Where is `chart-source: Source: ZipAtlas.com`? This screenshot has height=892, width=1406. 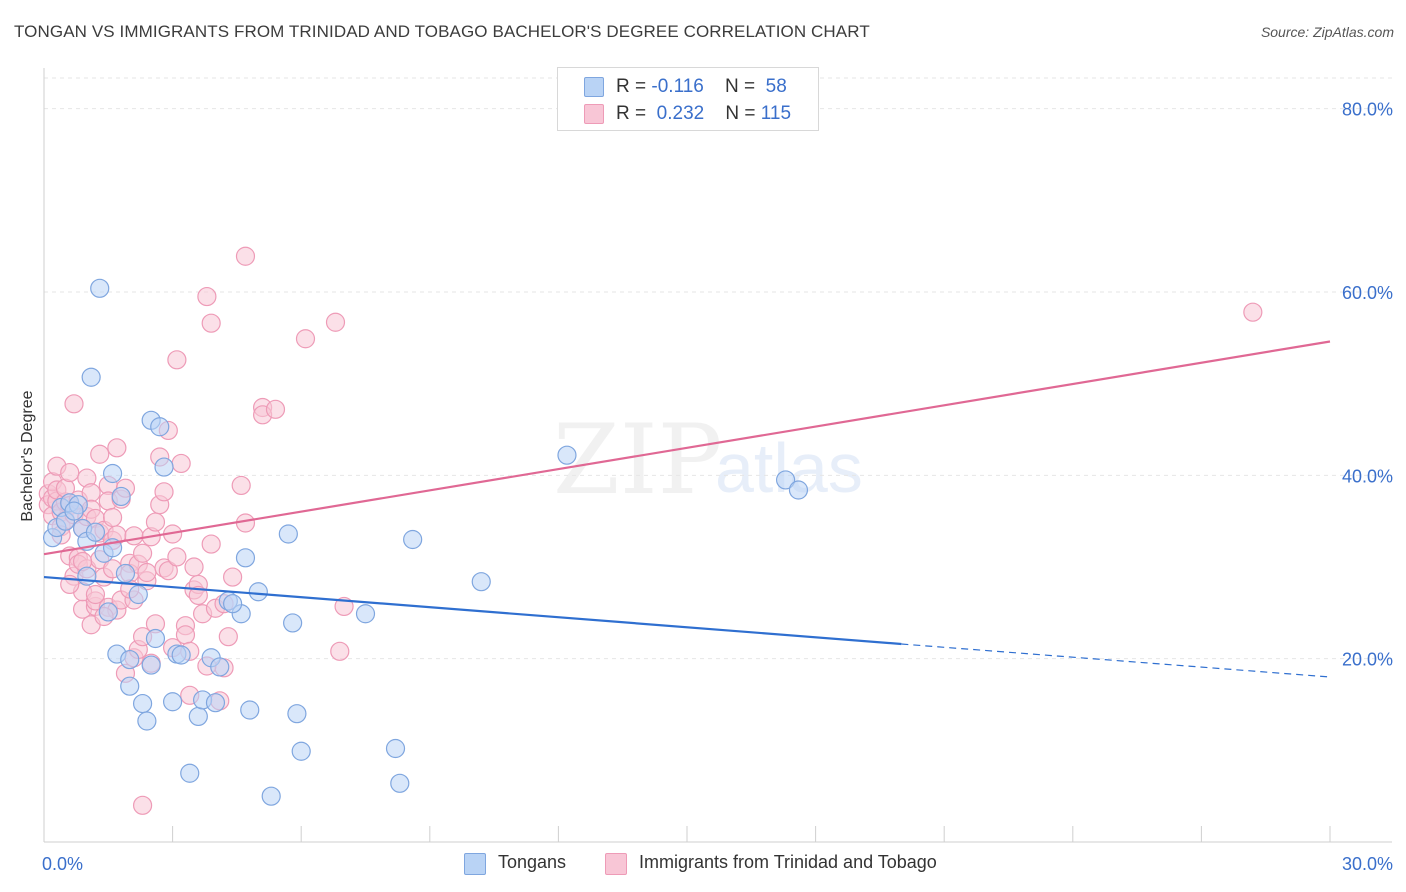 chart-source: Source: ZipAtlas.com is located at coordinates (1327, 32).